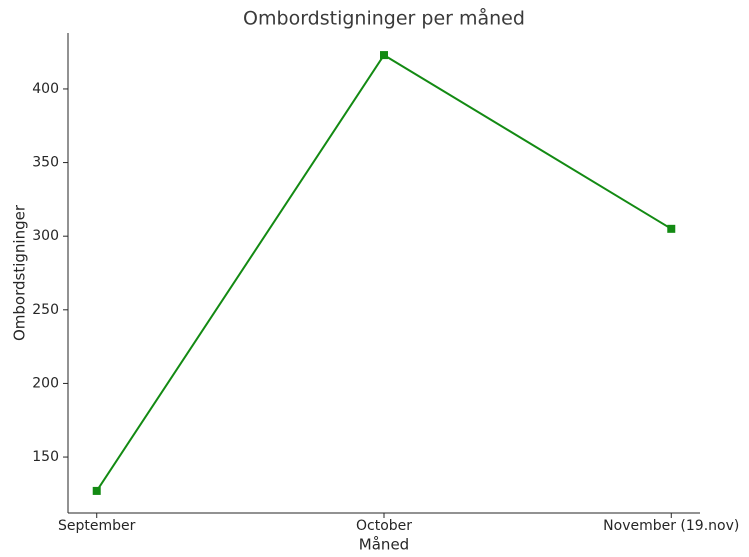 This screenshot has height=557, width=749. Describe the element at coordinates (20, 272) in the screenshot. I see `y-axis-label: Ombordstigninger` at that location.